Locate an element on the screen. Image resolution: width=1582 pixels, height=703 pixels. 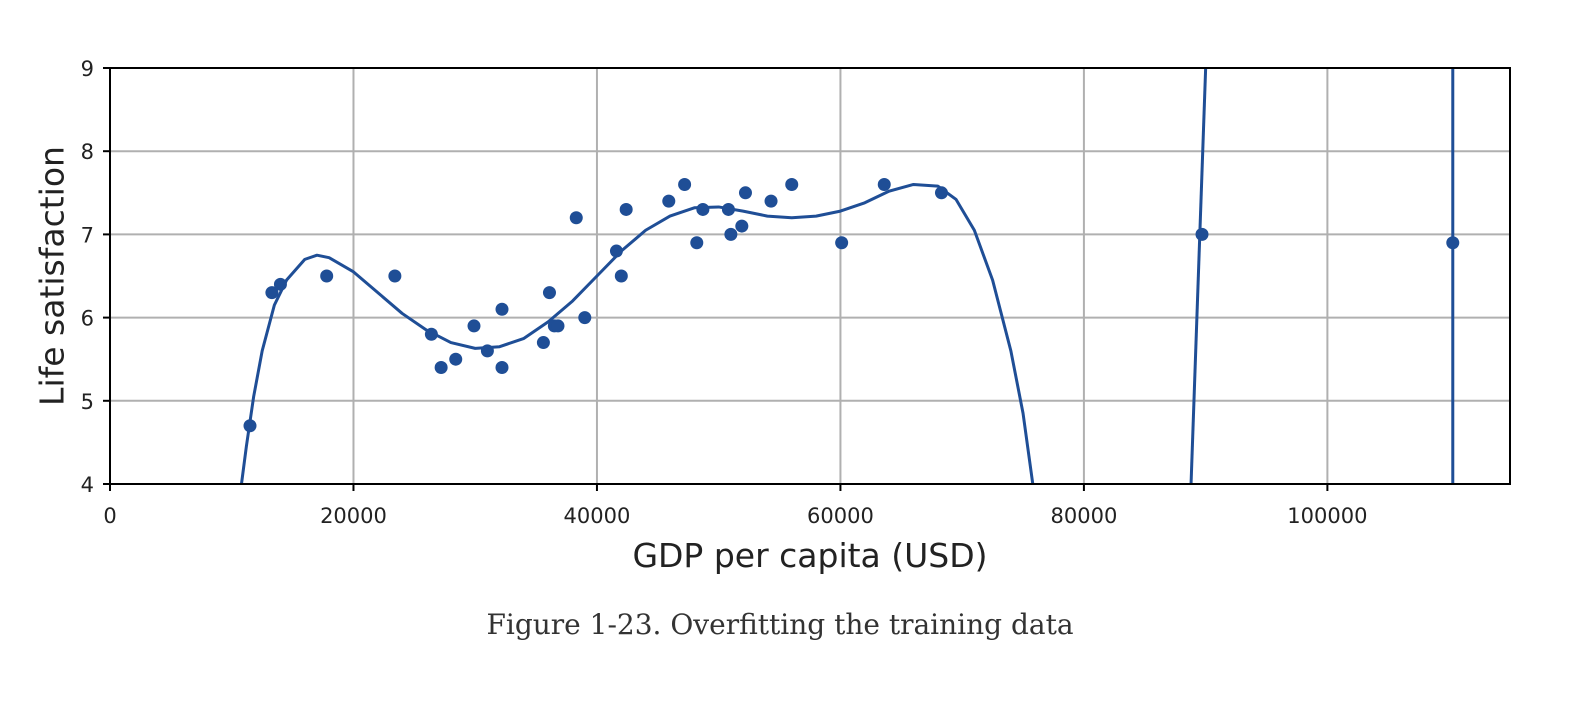
fit-curve-branch is located at coordinates (1198, 276).